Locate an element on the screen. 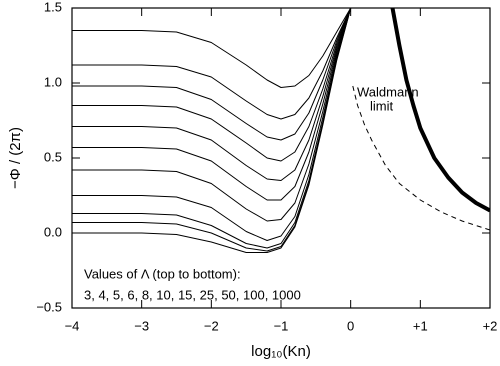 This screenshot has width=500, height=366. y-axis-label: −Φ / (2π) is located at coordinates (15, 158).